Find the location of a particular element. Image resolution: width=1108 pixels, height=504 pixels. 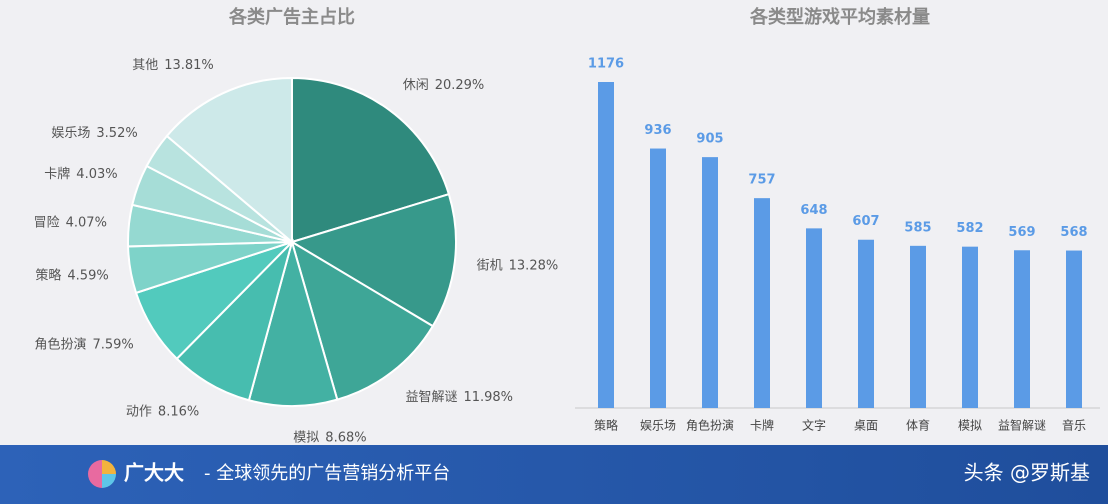

x-tick-label: 角色扮演 is located at coordinates (710, 425).